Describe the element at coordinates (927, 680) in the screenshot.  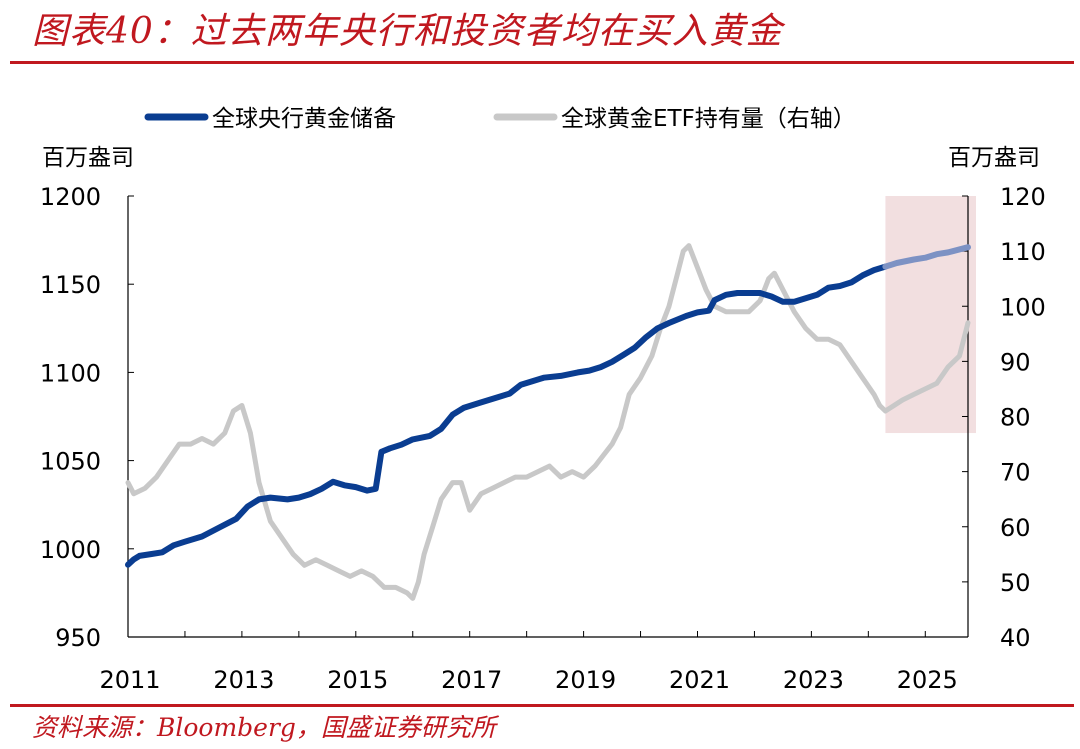
I see `x-tick-label: 2025` at that location.